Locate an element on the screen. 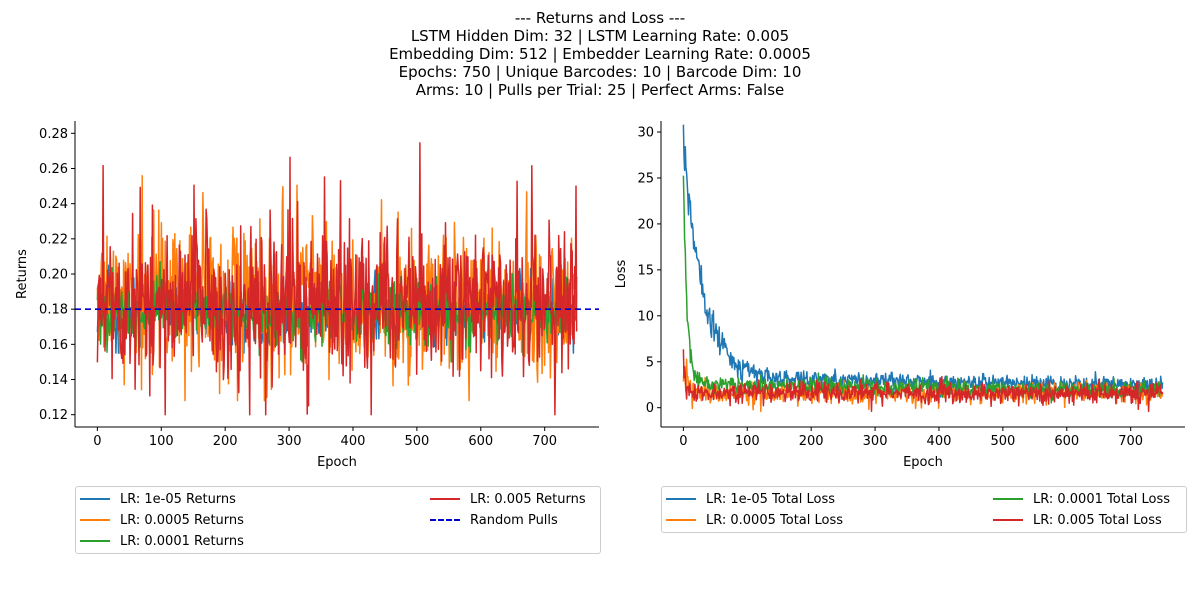 This screenshot has width=1200, height=600. y-tick-label: 20 is located at coordinates (645, 224).